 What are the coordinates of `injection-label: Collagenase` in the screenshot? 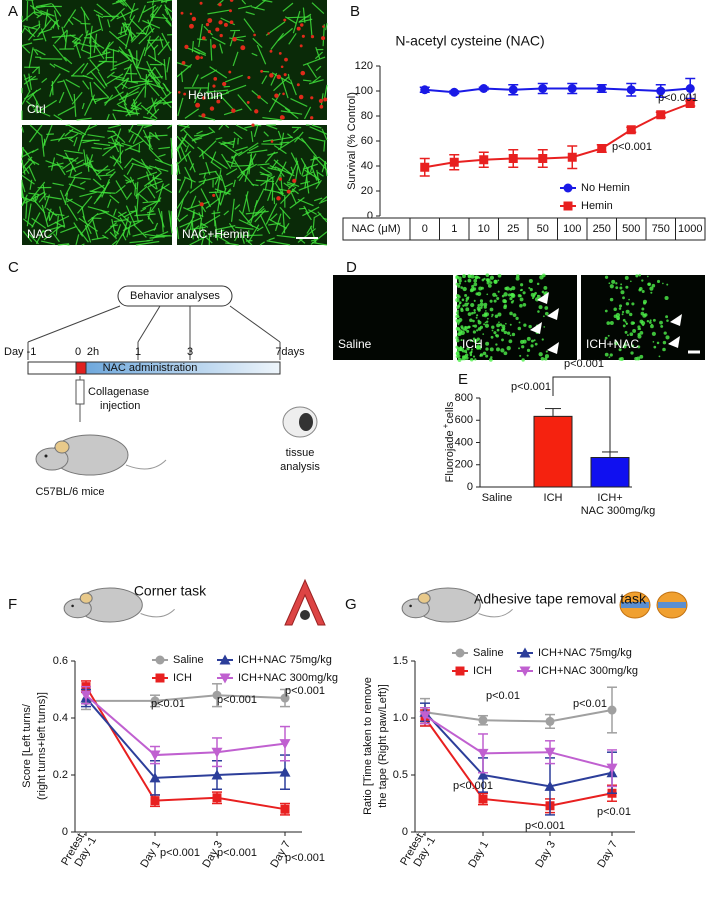 It's located at (118, 392).